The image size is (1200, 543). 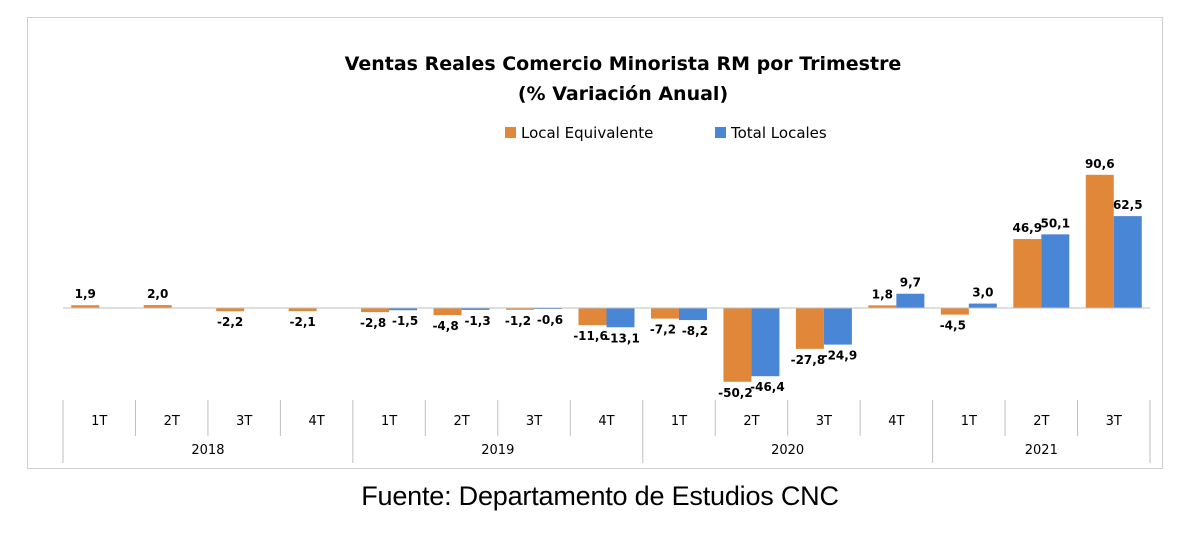 What do you see at coordinates (373, 323) in the screenshot?
I see `value-label-local-equivalente-4: -2,8` at bounding box center [373, 323].